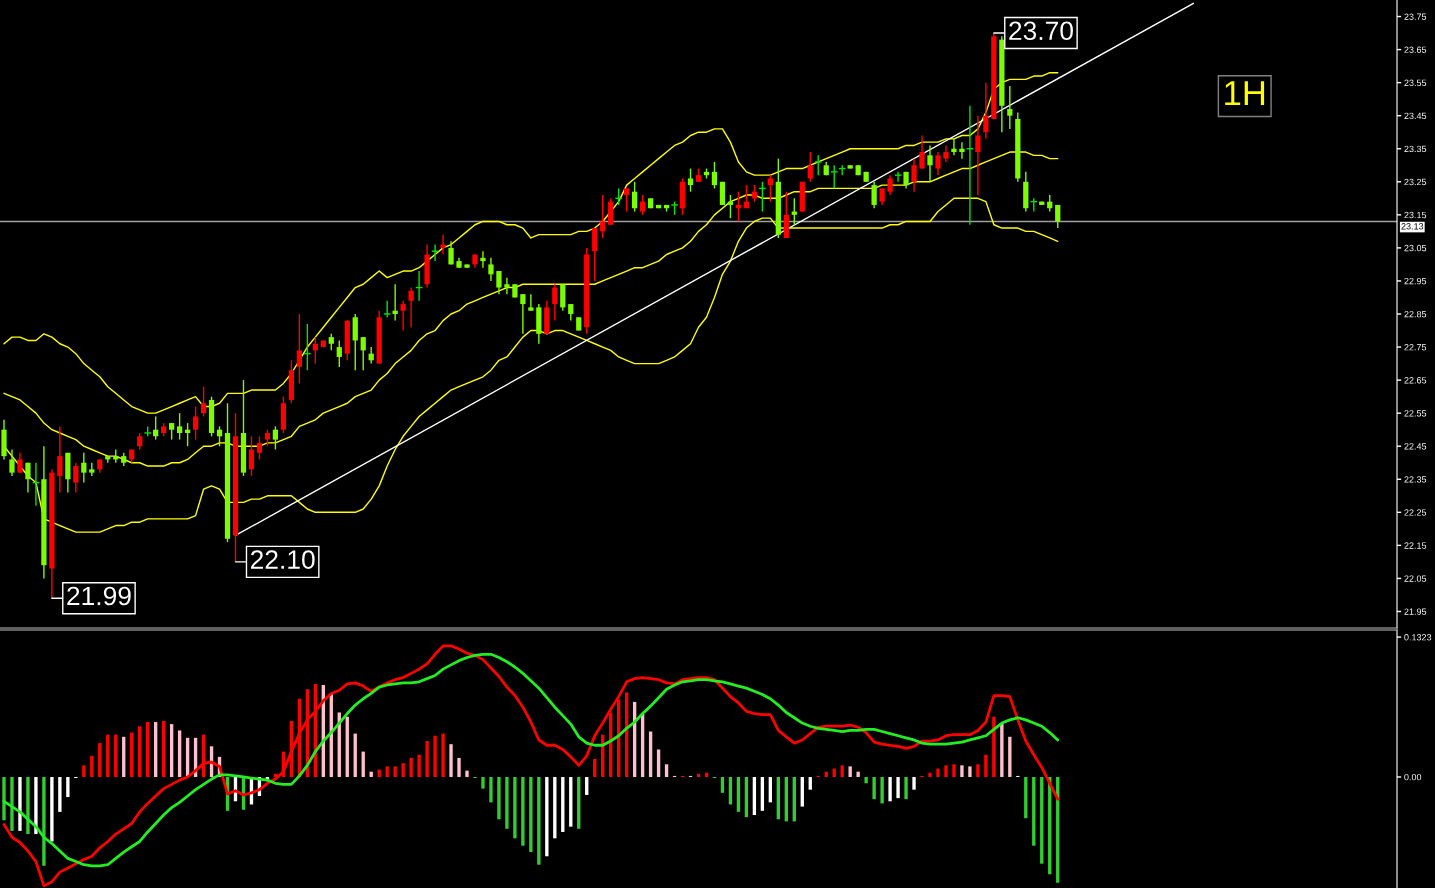  I want to click on y-tick-label: 22.95, so click(1415, 281).